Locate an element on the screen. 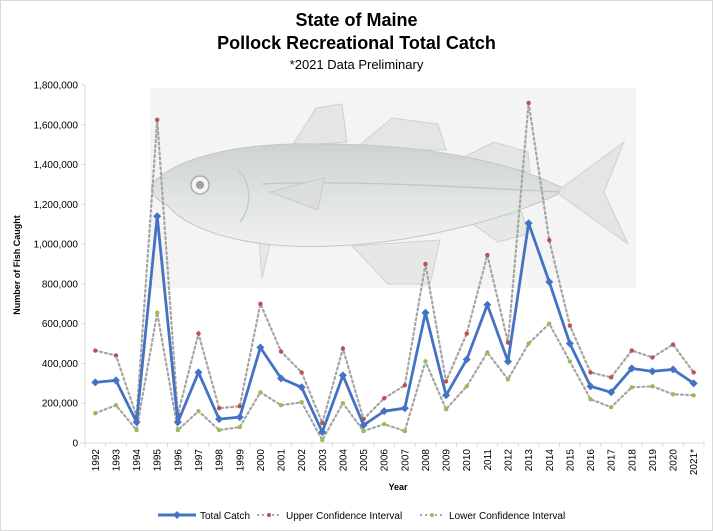 This screenshot has height=531, width=713. legend-item-lower-ci: Lower Confidence Interval is located at coordinates (492, 516).